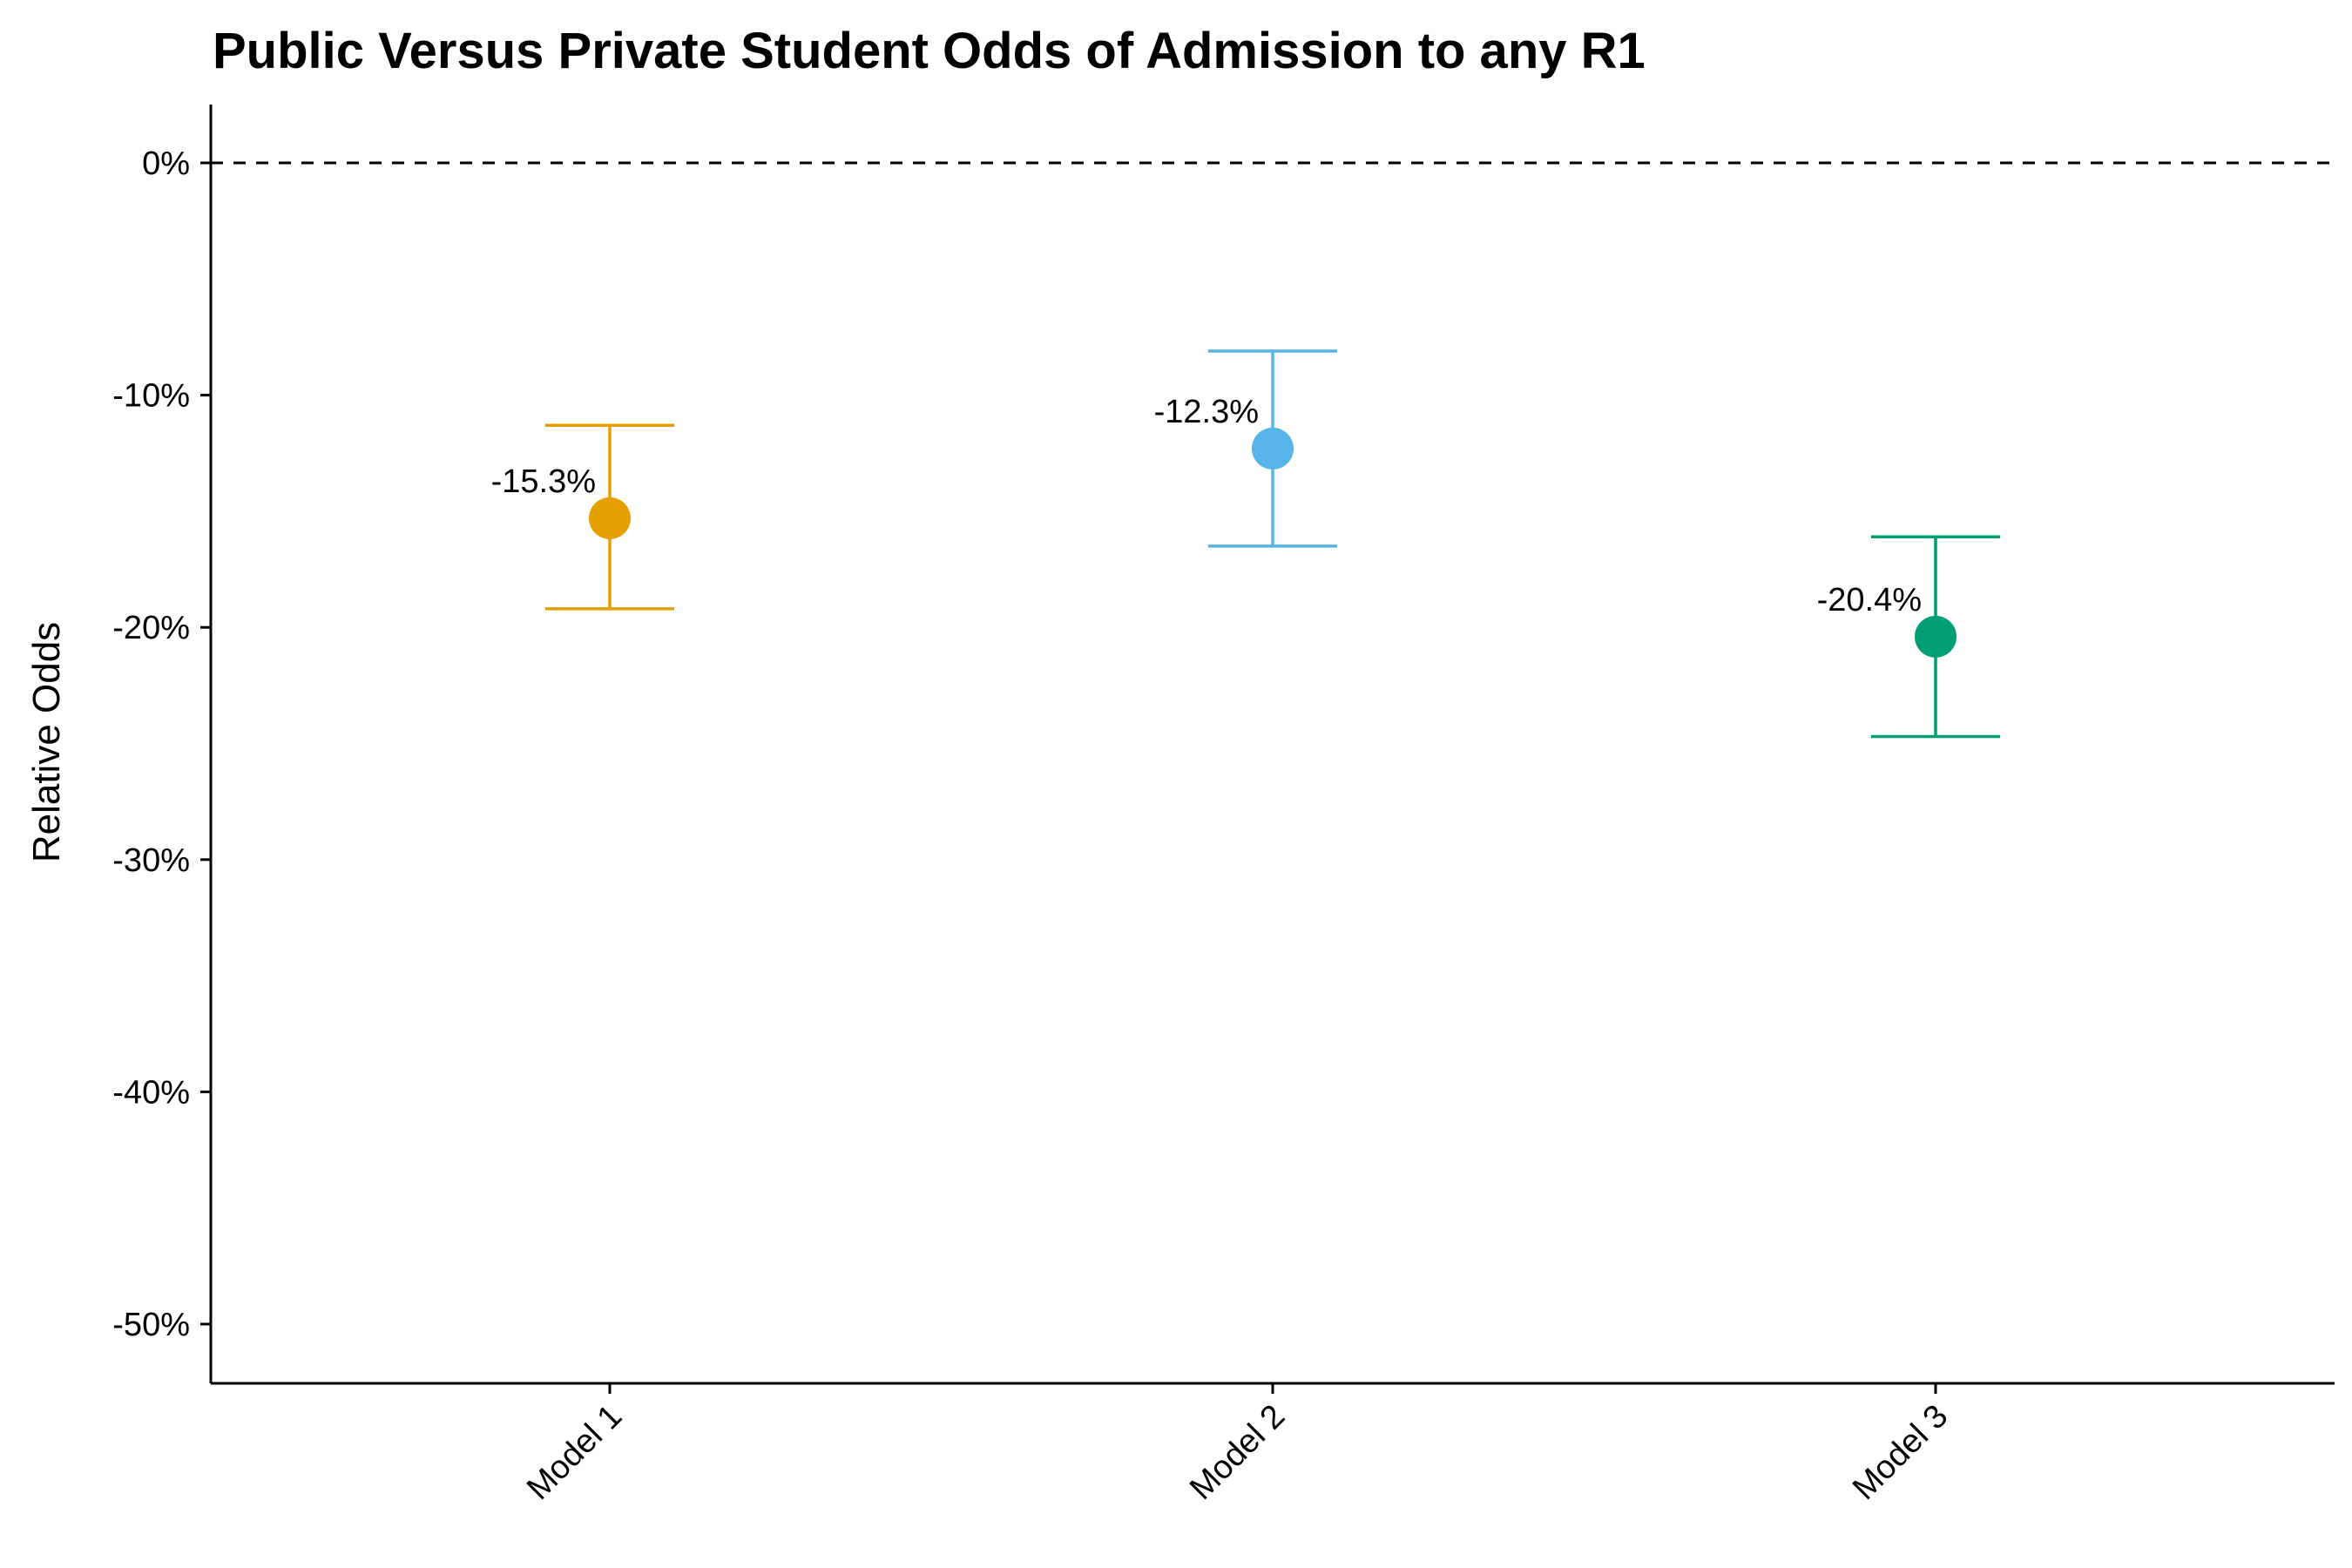  I want to click on y-tick-label: -20%, so click(151, 628).